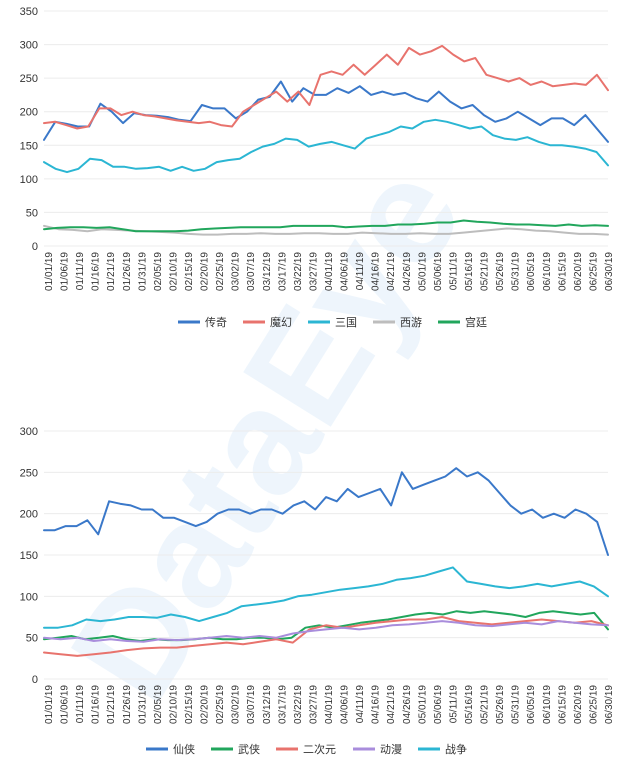  Describe the element at coordinates (326, 87) in the screenshot. I see `series-line-魔幻` at that location.